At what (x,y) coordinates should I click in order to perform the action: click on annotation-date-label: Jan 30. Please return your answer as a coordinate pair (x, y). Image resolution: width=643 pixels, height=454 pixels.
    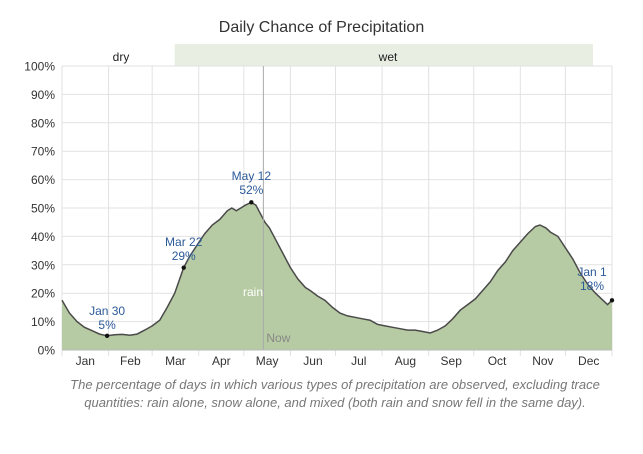
    Looking at the image, I should click on (107, 311).